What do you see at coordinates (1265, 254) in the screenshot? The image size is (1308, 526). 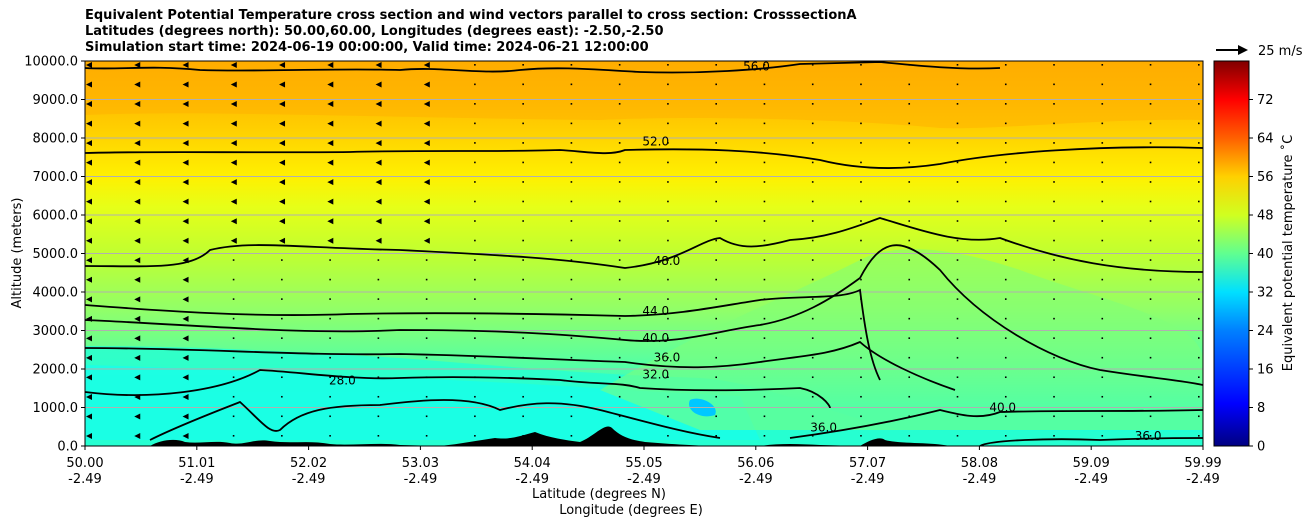 I see `colorbar-tick-label: 40` at bounding box center [1265, 254].